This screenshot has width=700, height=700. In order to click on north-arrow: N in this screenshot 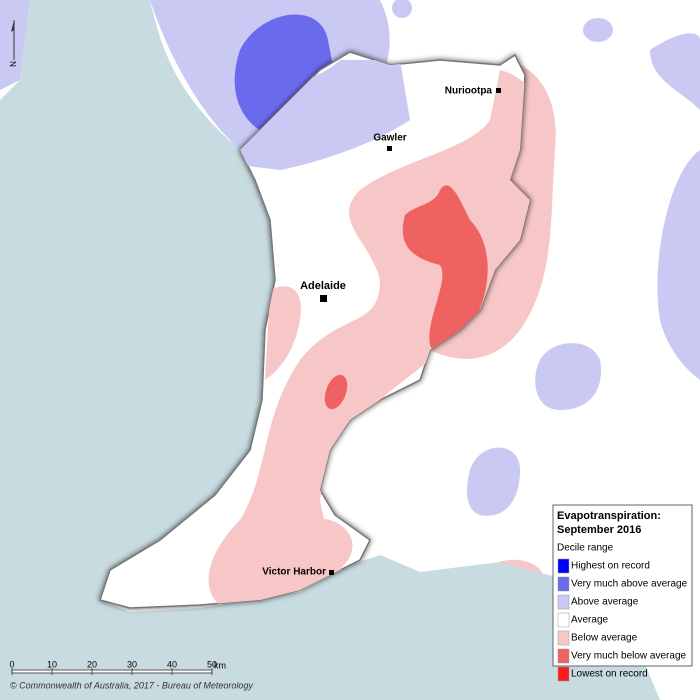, I will do `click(13, 43)`.